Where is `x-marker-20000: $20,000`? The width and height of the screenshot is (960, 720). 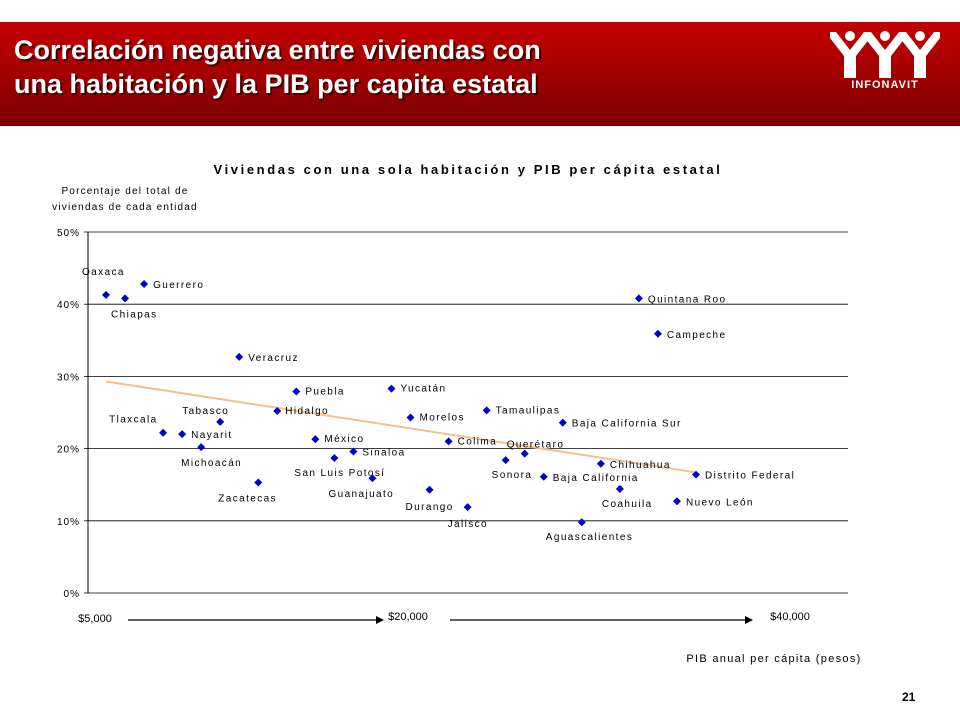
x-marker-20000: $20,000 is located at coordinates (408, 617).